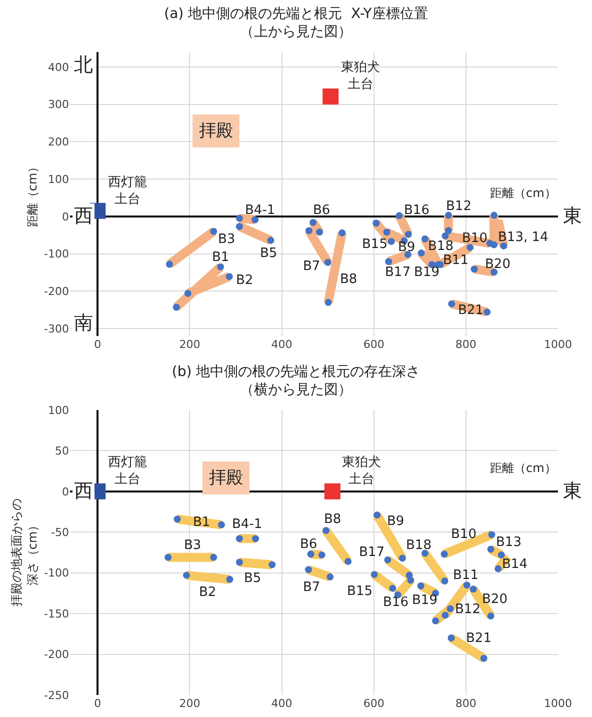  I want to click on chart-subtitle: （上から見た図）, so click(296, 32).